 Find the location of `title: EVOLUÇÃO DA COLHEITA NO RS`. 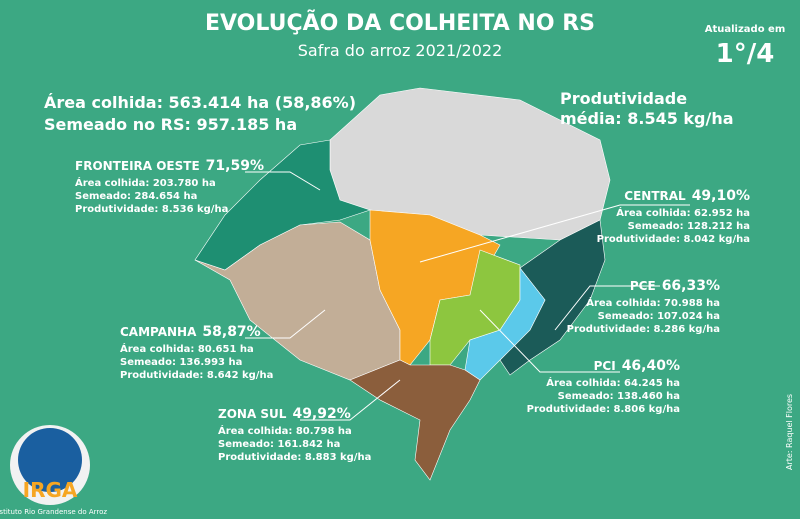

title: EVOLUÇÃO DA COLHEITA NO RS is located at coordinates (400, 23).